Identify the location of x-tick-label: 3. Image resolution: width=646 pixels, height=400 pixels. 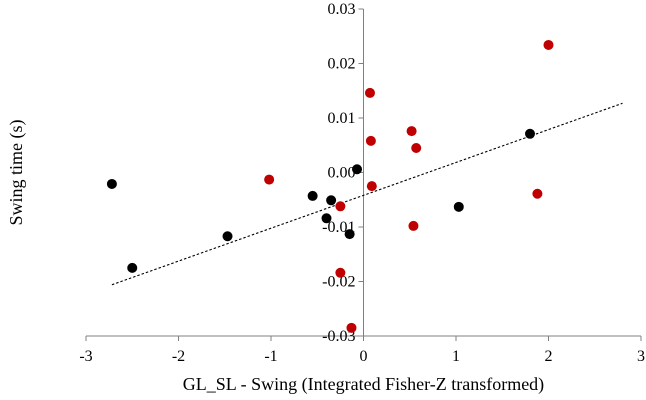
(641, 356).